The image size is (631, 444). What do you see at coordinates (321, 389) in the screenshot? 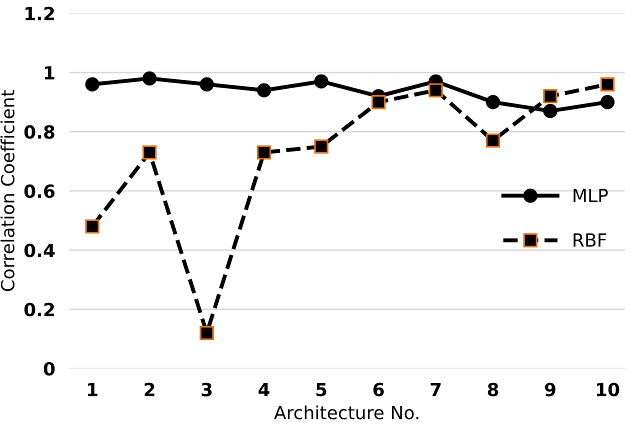
I see `x-tick-label: 5` at bounding box center [321, 389].